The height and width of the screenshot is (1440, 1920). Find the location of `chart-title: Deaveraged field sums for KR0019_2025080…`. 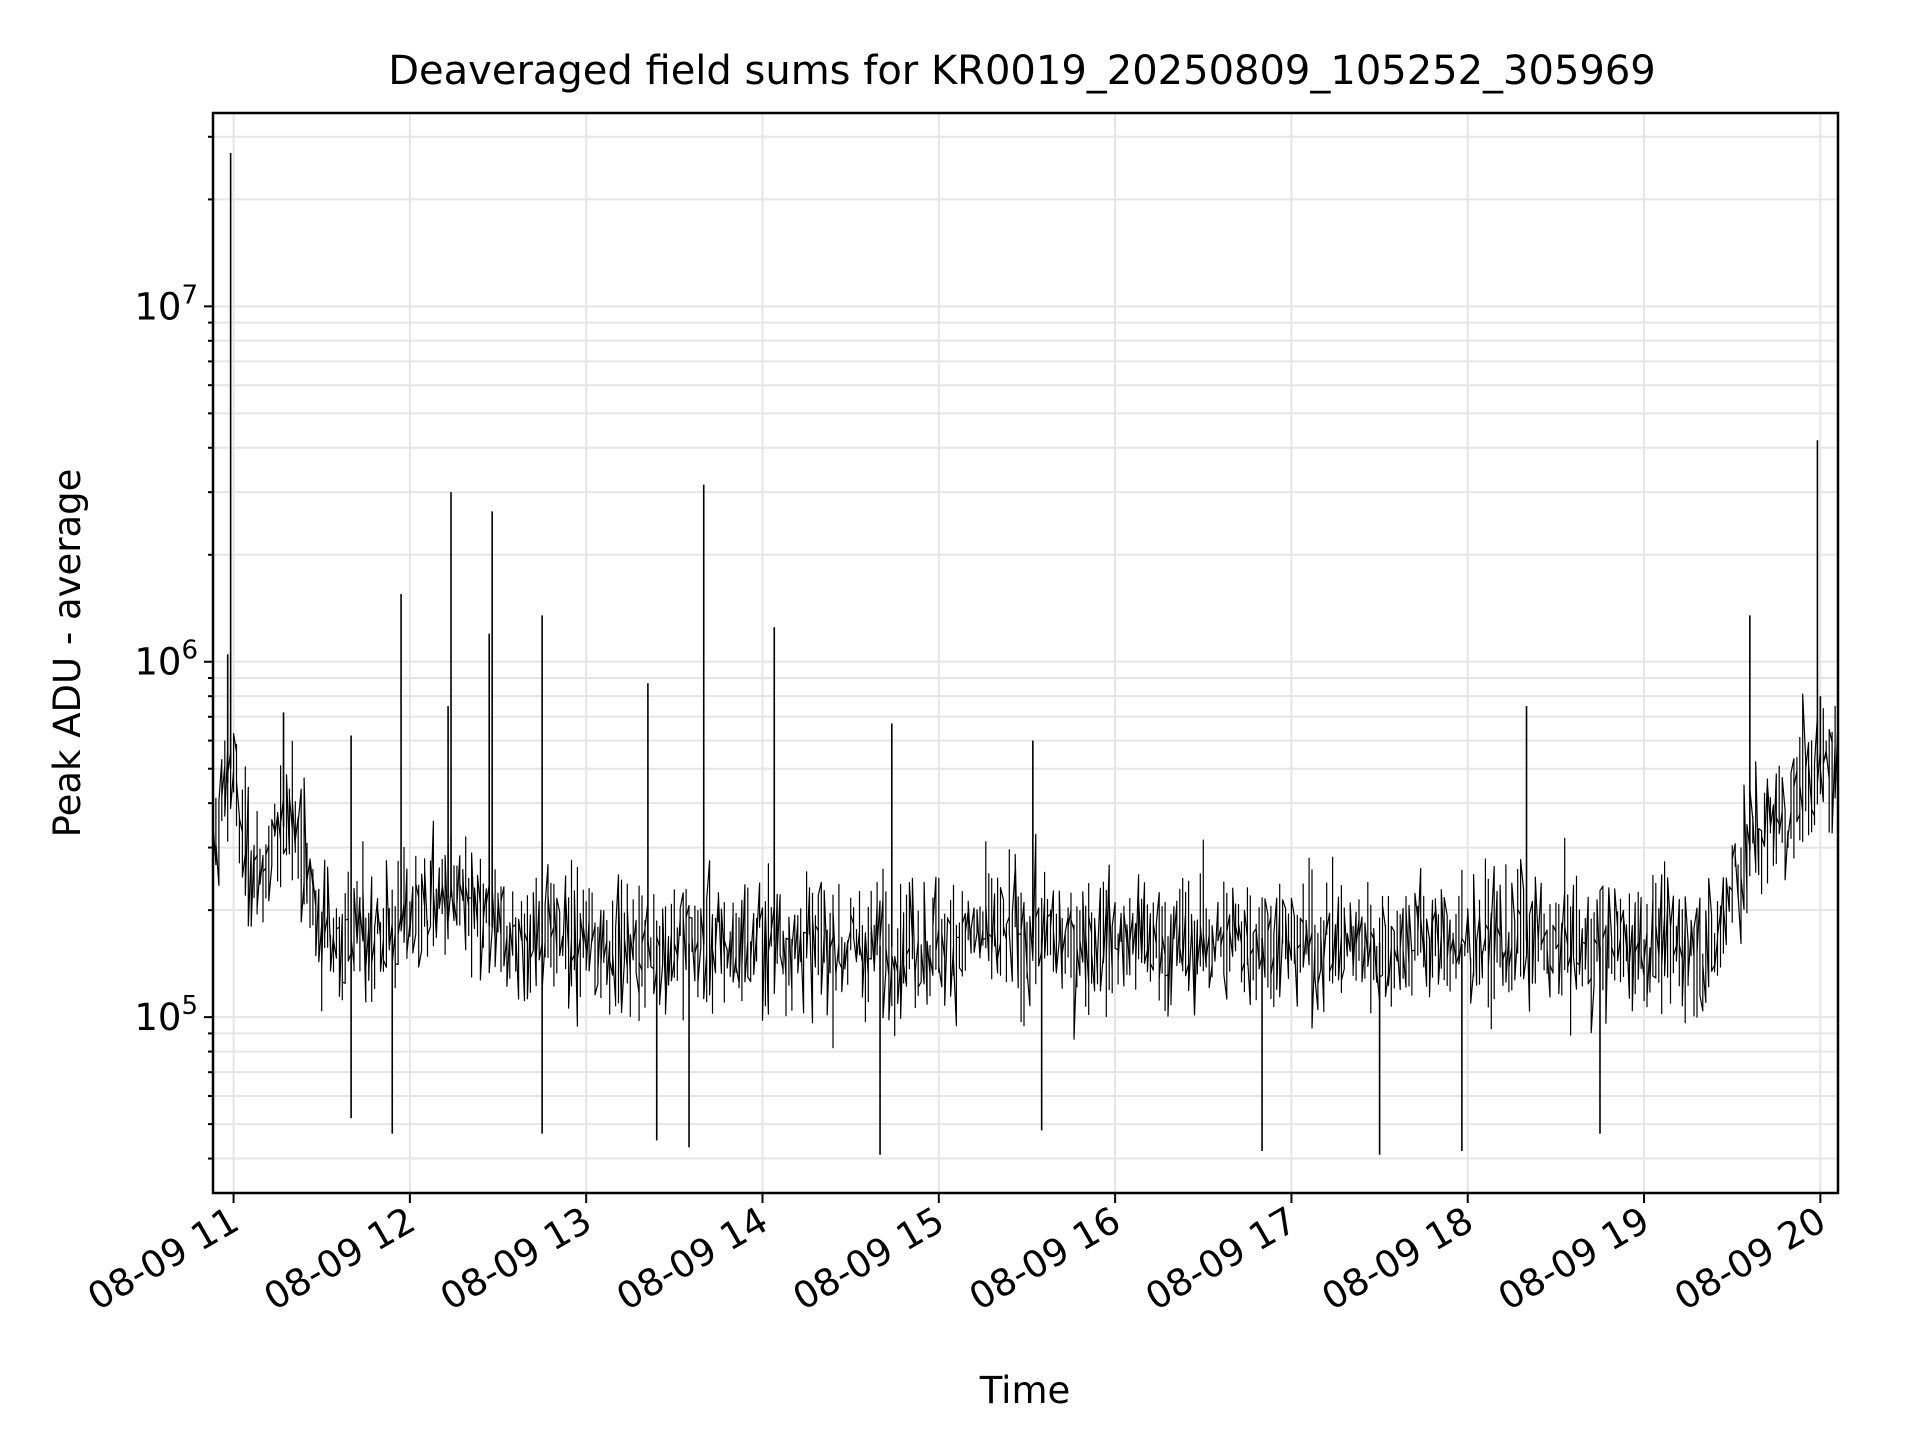

chart-title: Deaveraged field sums for KR0019_2025080… is located at coordinates (1022, 71).